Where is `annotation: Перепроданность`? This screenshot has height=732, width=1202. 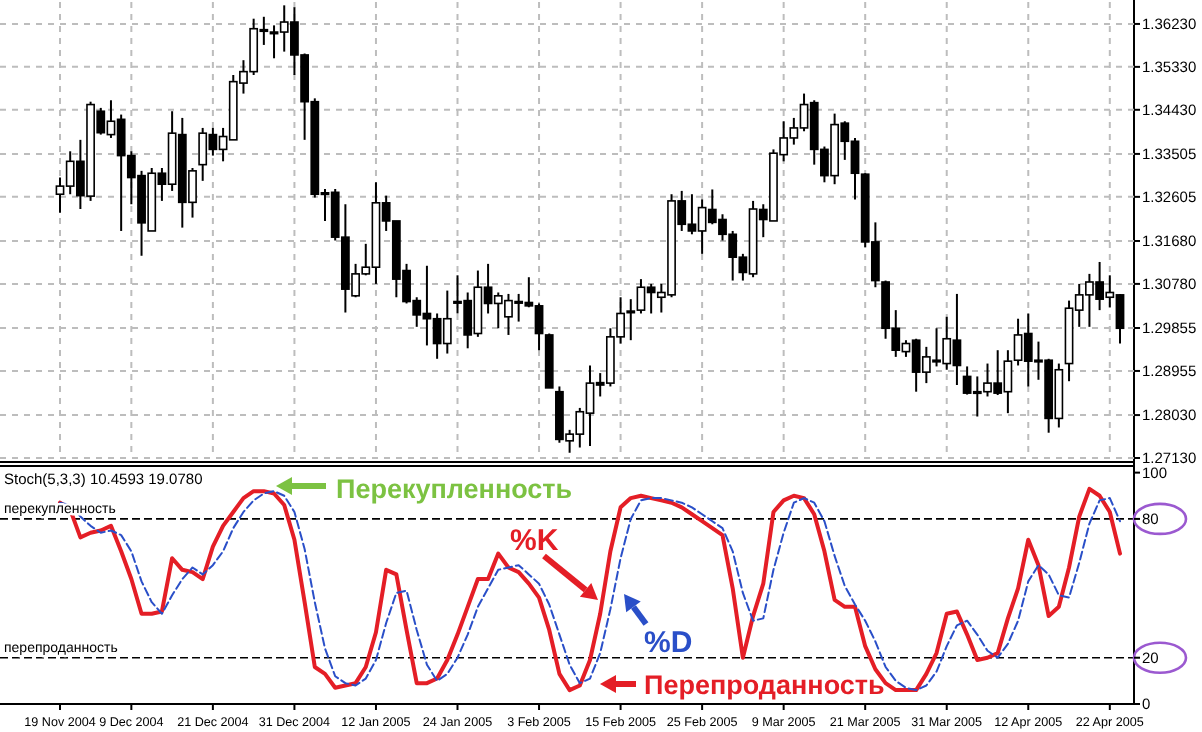 annotation: Перепроданность is located at coordinates (764, 685).